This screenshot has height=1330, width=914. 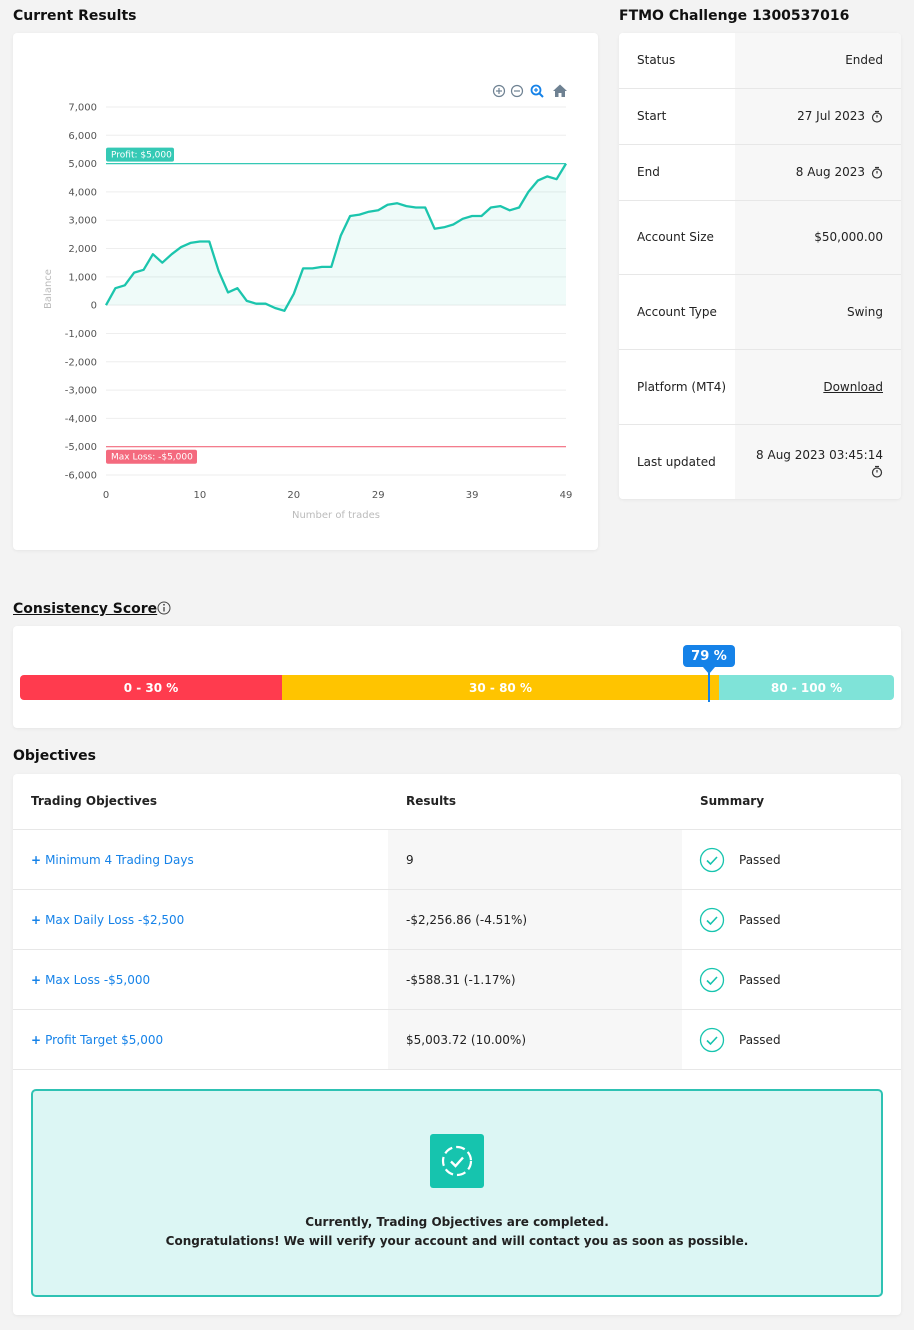 I want to click on x-tick-label: 49, so click(x=566, y=495).